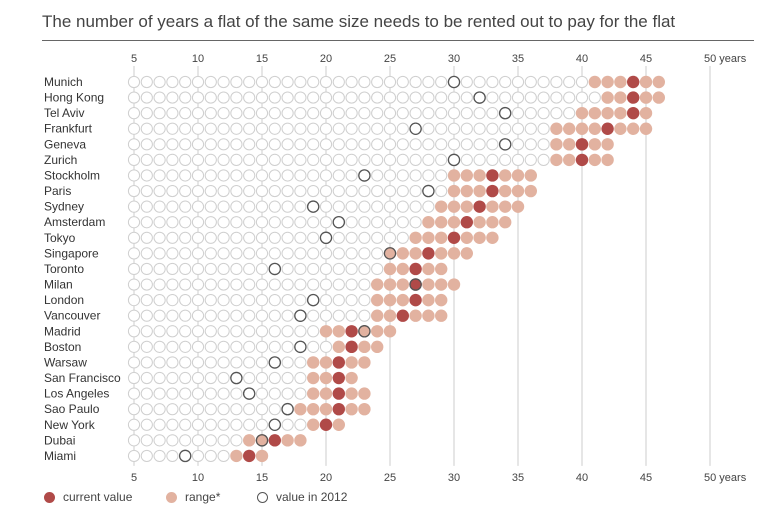 The height and width of the screenshot is (513, 768). I want to click on x-tick-label-bottom: 20, so click(326, 478).